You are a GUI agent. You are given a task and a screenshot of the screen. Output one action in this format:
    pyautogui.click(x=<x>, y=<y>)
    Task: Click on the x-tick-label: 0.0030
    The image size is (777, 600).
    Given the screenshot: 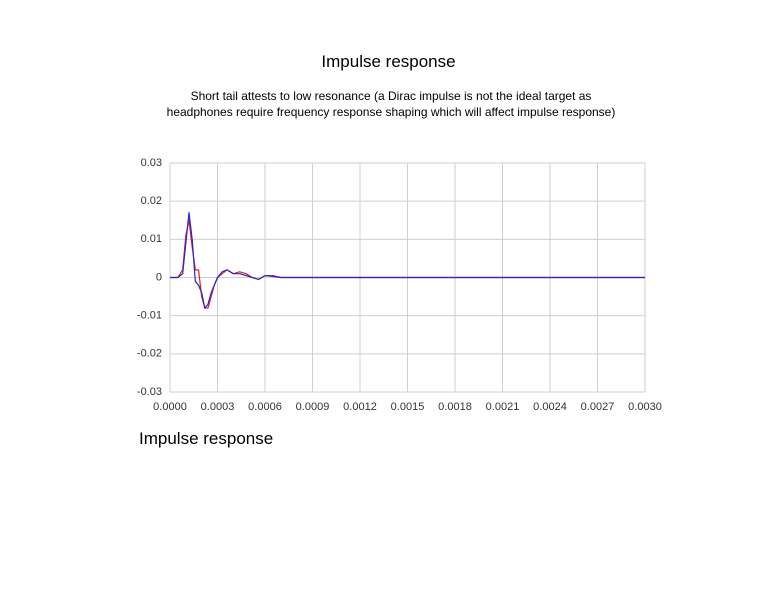 What is the action you would take?
    pyautogui.click(x=645, y=407)
    